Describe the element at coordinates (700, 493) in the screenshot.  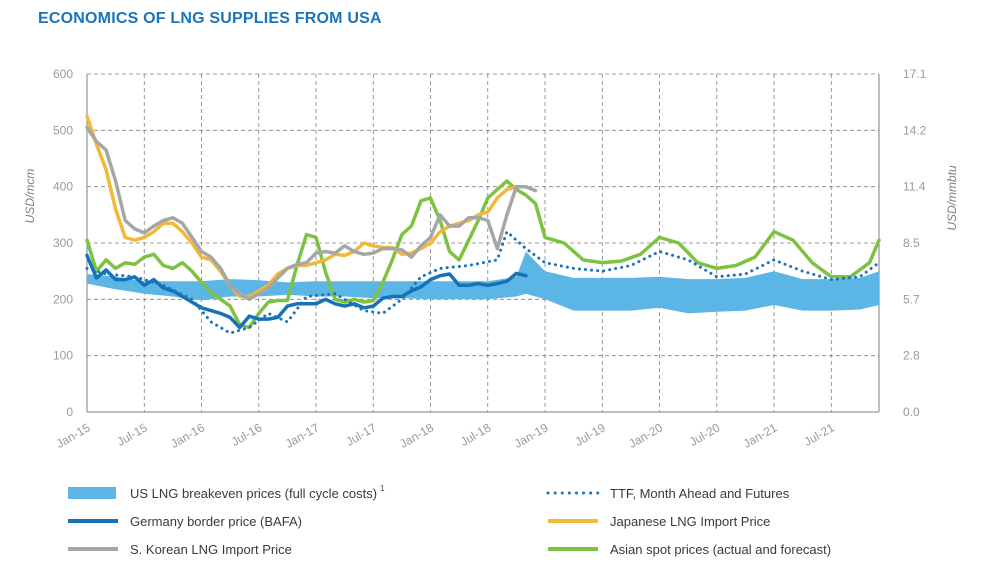
I see `legend-label-ttf: TTF, Month Ahead and Futures` at that location.